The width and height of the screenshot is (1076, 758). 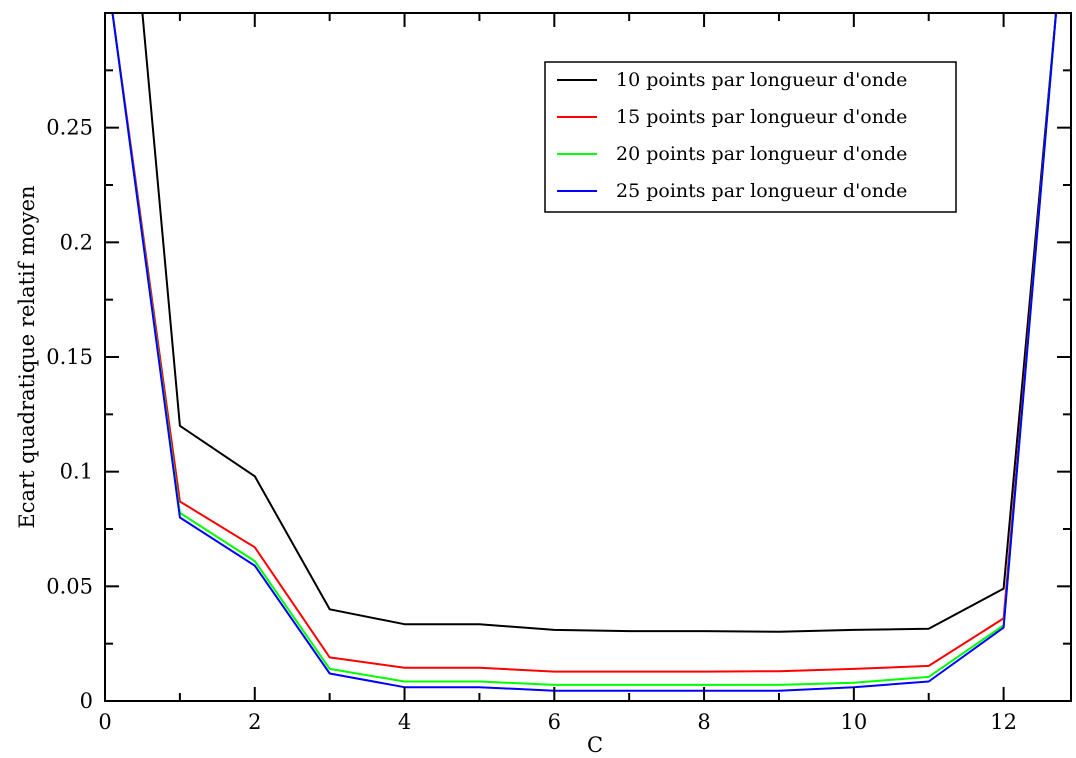 What do you see at coordinates (86, 701) in the screenshot?
I see `y-tick-label: 0` at bounding box center [86, 701].